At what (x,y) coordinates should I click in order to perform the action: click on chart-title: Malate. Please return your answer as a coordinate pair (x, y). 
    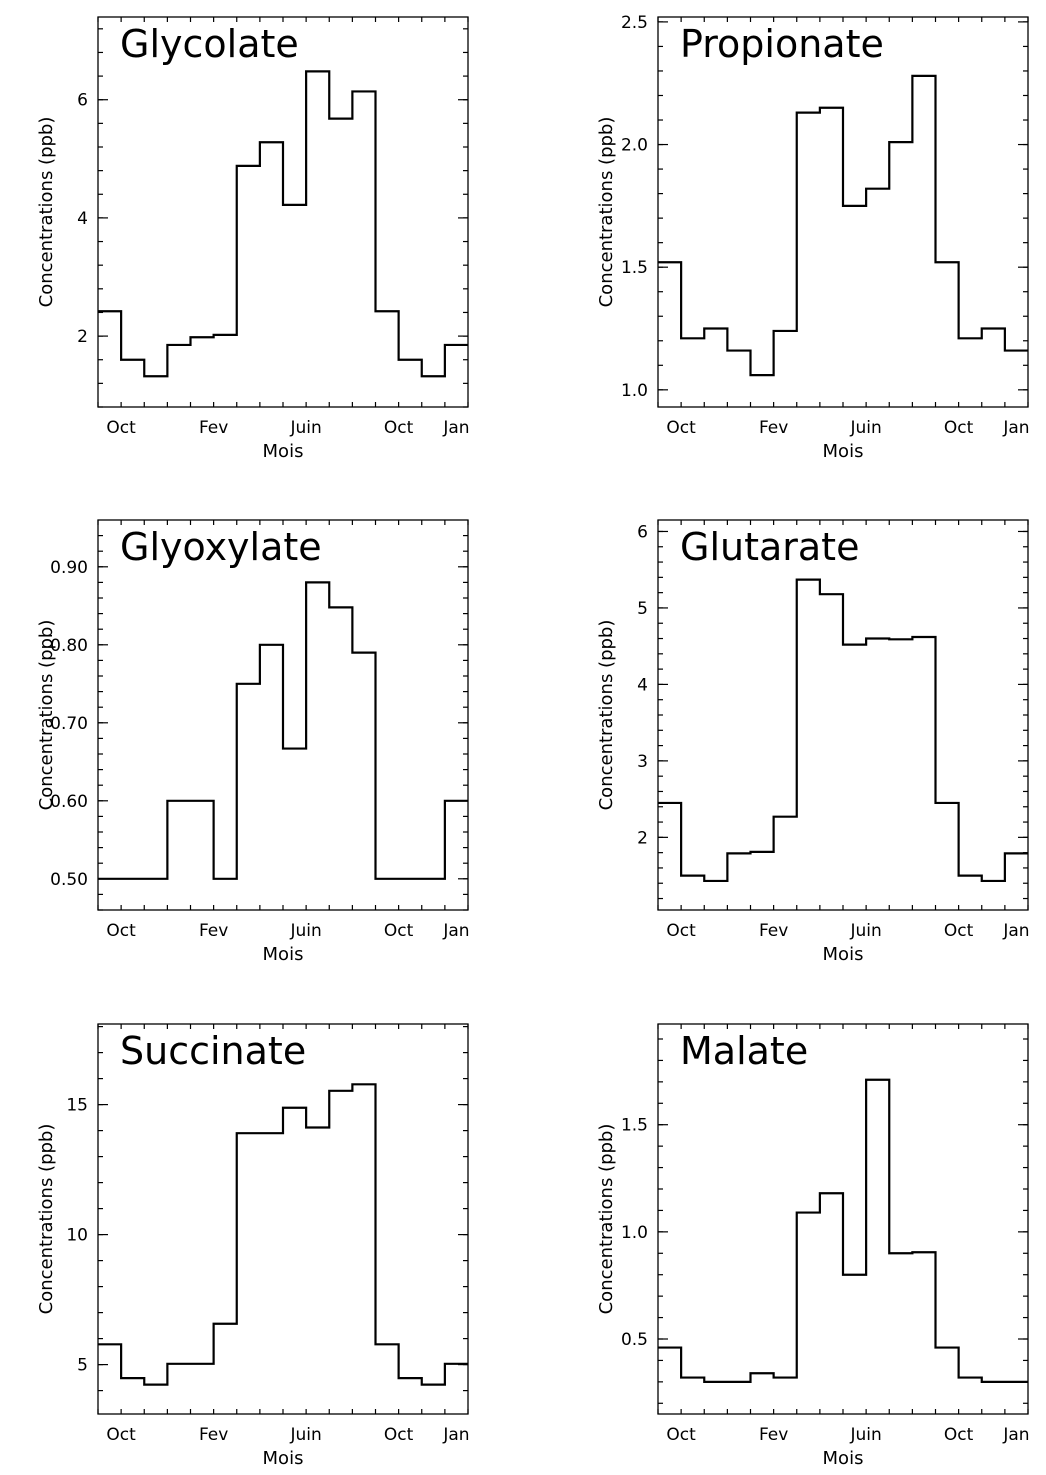
    Looking at the image, I should click on (744, 1051).